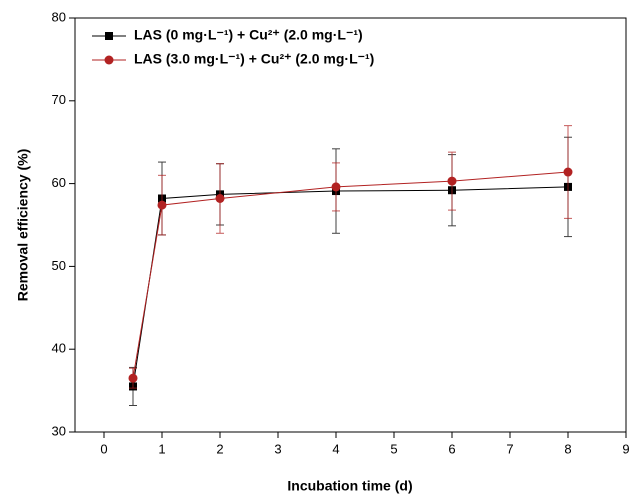  What do you see at coordinates (59, 430) in the screenshot?
I see `y-tick-label: 30` at bounding box center [59, 430].